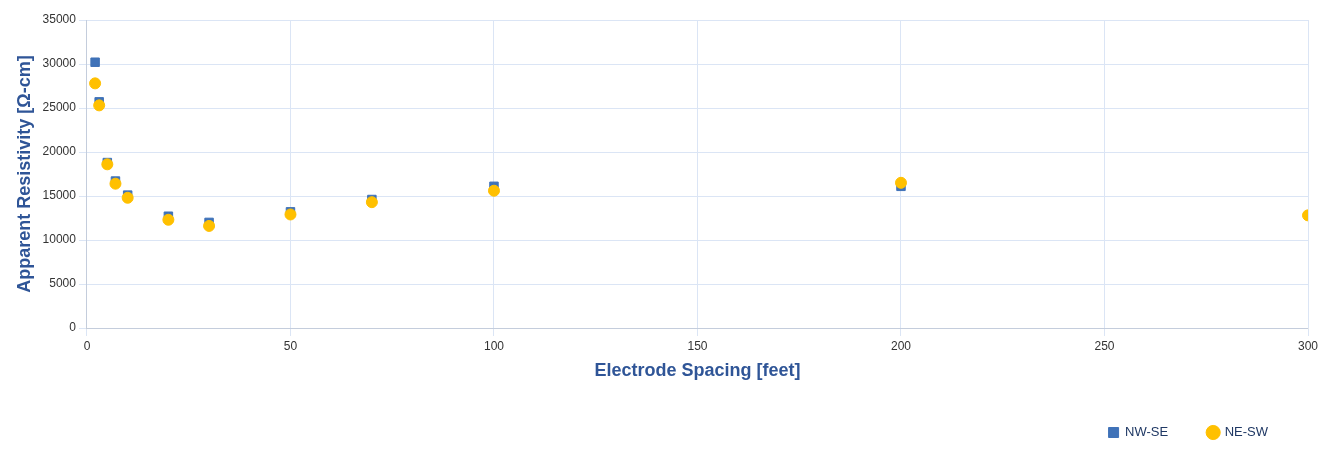 The image size is (1338, 449). What do you see at coordinates (73, 327) in the screenshot?
I see `y-tick-label: 0` at bounding box center [73, 327].